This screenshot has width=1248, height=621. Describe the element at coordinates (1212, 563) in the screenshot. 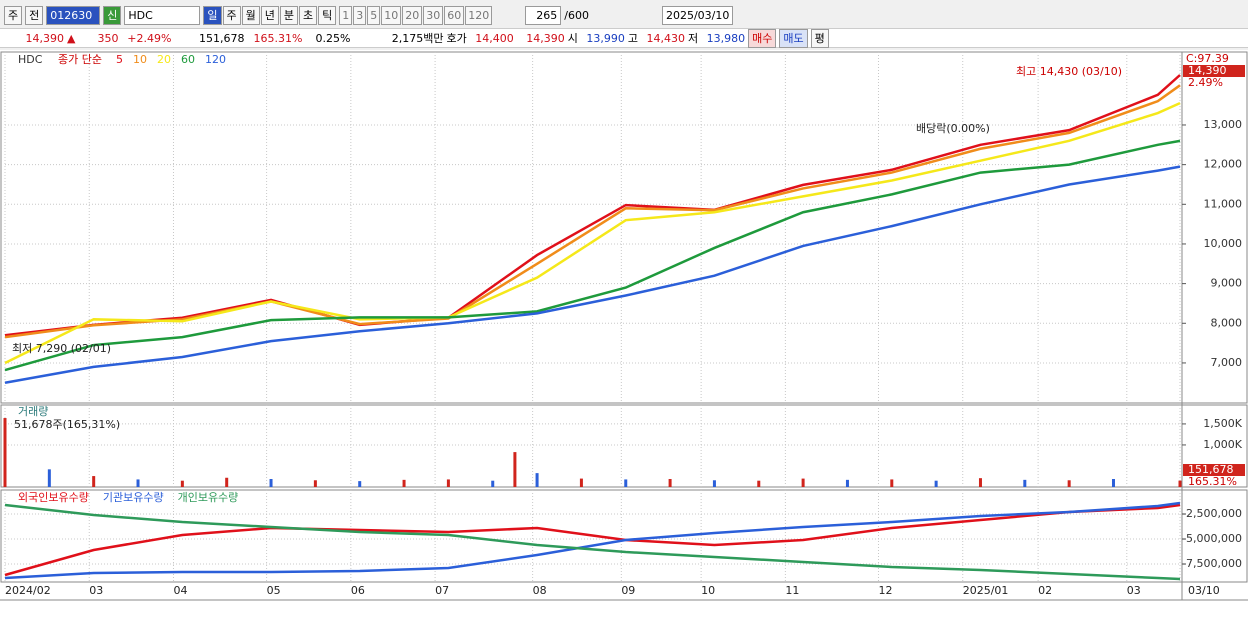

I see `y-tick-label: -7,500,000` at that location.